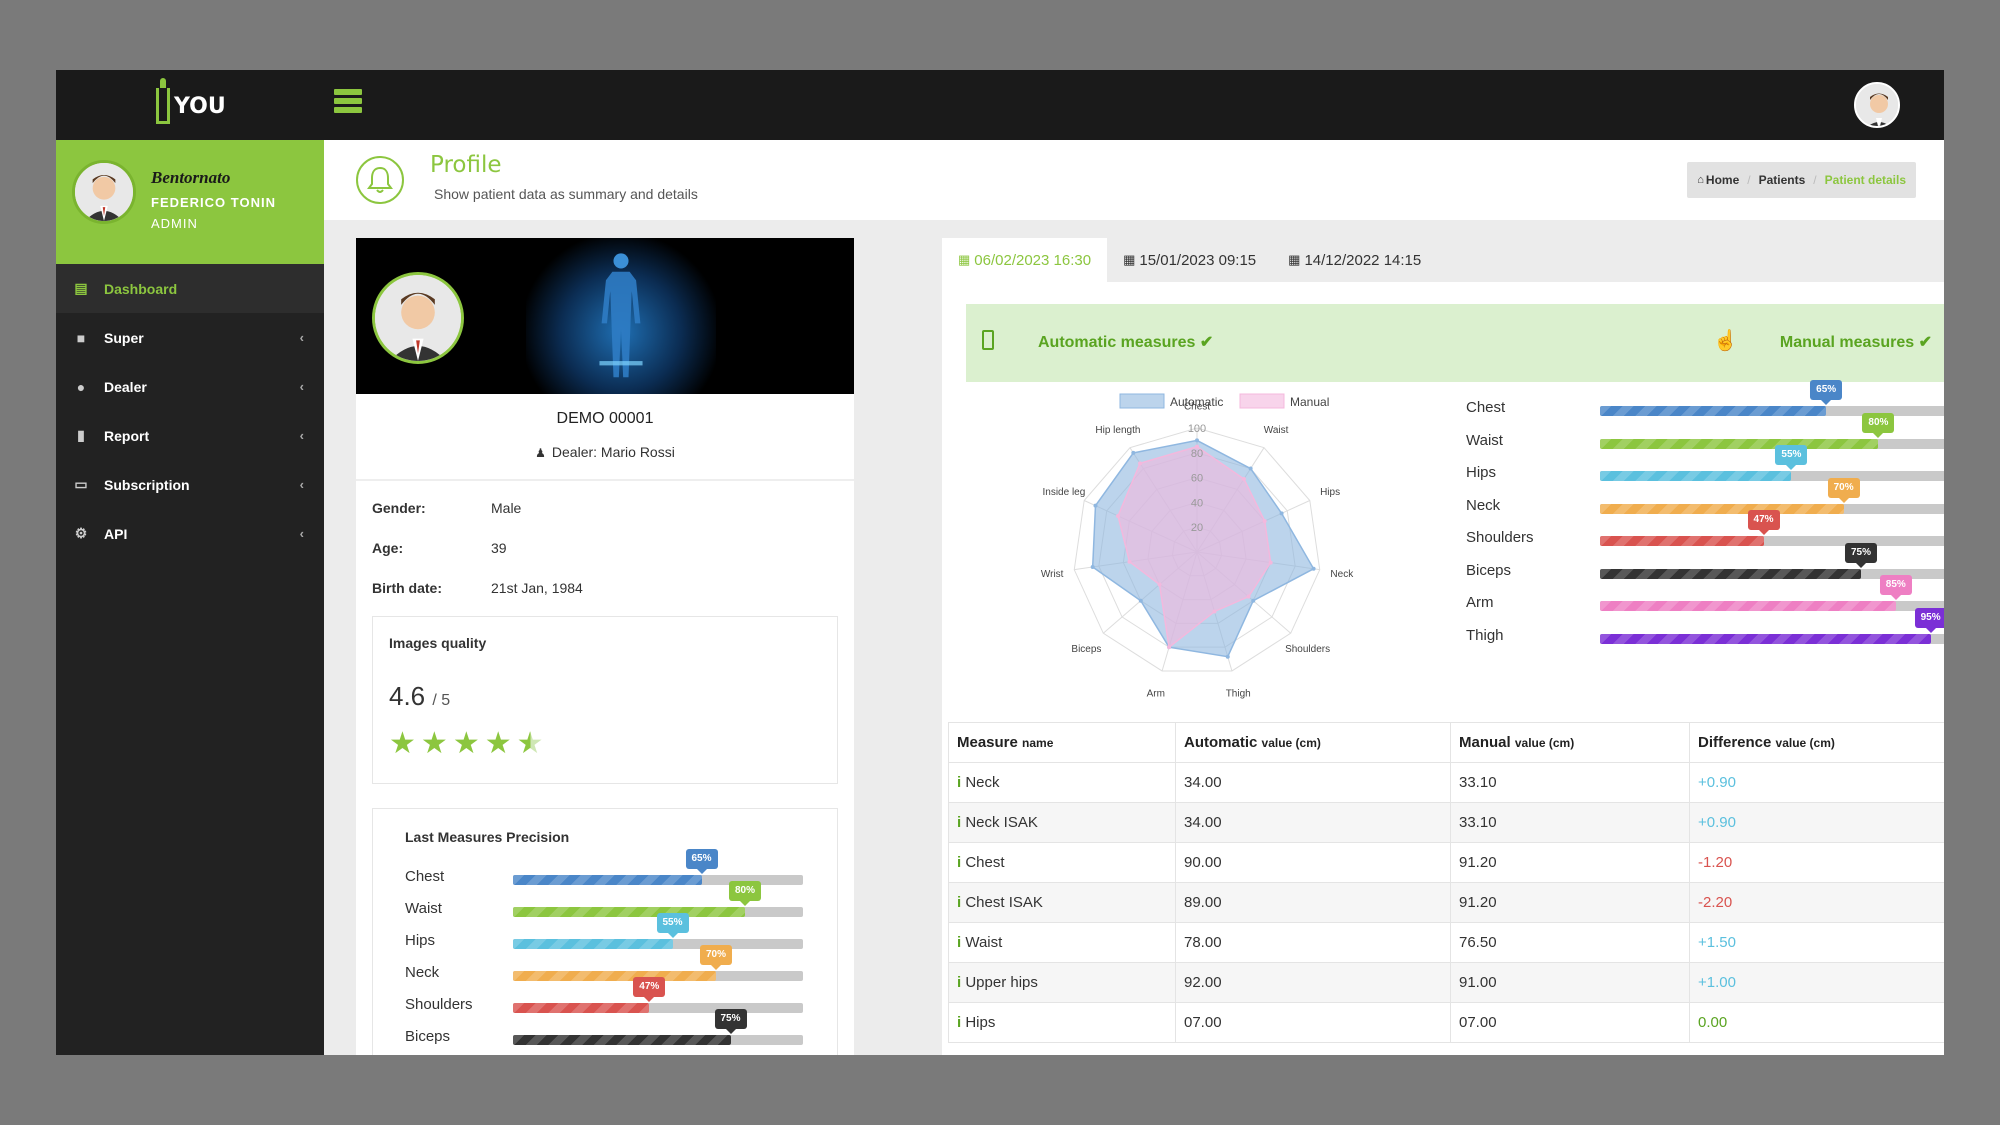 This screenshot has height=1125, width=2000. Describe the element at coordinates (1197, 528) in the screenshot. I see `radar-tick-label: 20` at that location.